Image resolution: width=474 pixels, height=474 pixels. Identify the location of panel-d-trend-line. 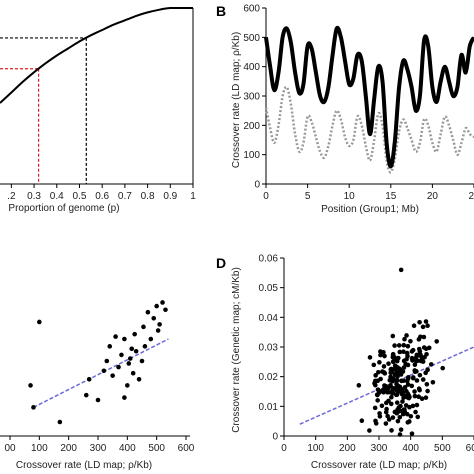
(386, 385).